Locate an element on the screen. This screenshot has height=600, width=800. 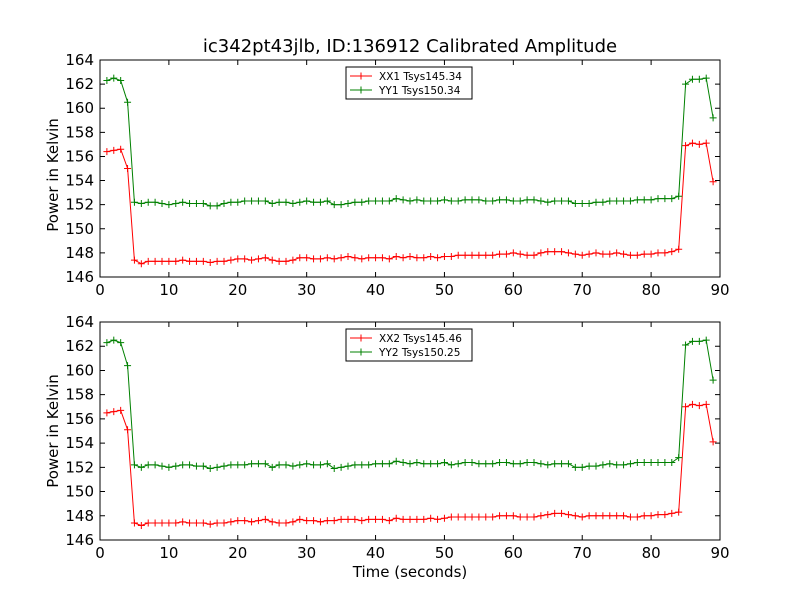
x-tick-label: 40 is located at coordinates (375, 290).